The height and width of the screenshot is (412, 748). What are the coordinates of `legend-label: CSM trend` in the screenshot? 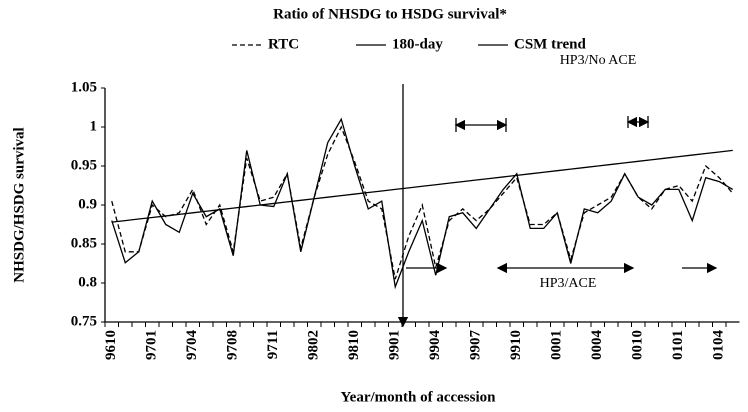 It's located at (550, 44).